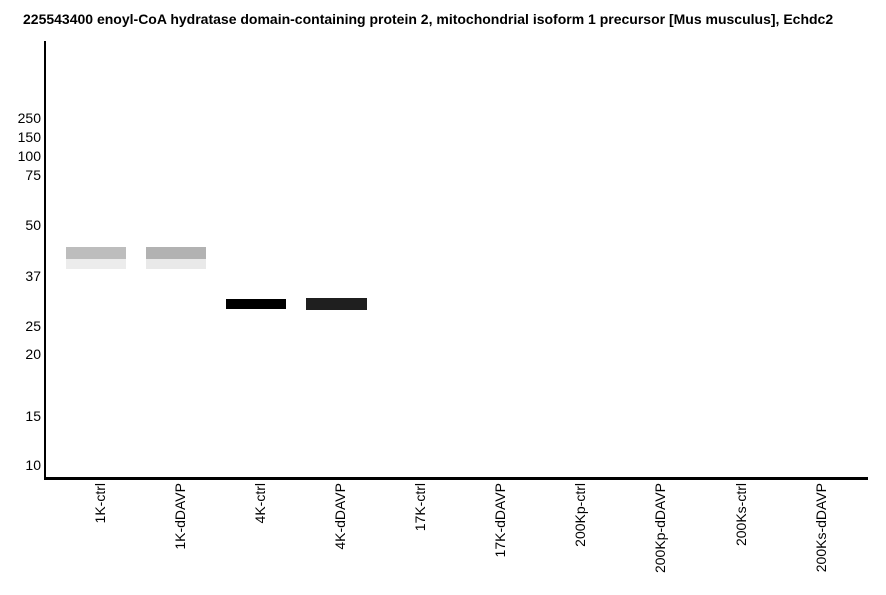 The image size is (886, 595). I want to click on y-axis-tick-label: 15, so click(33, 416).